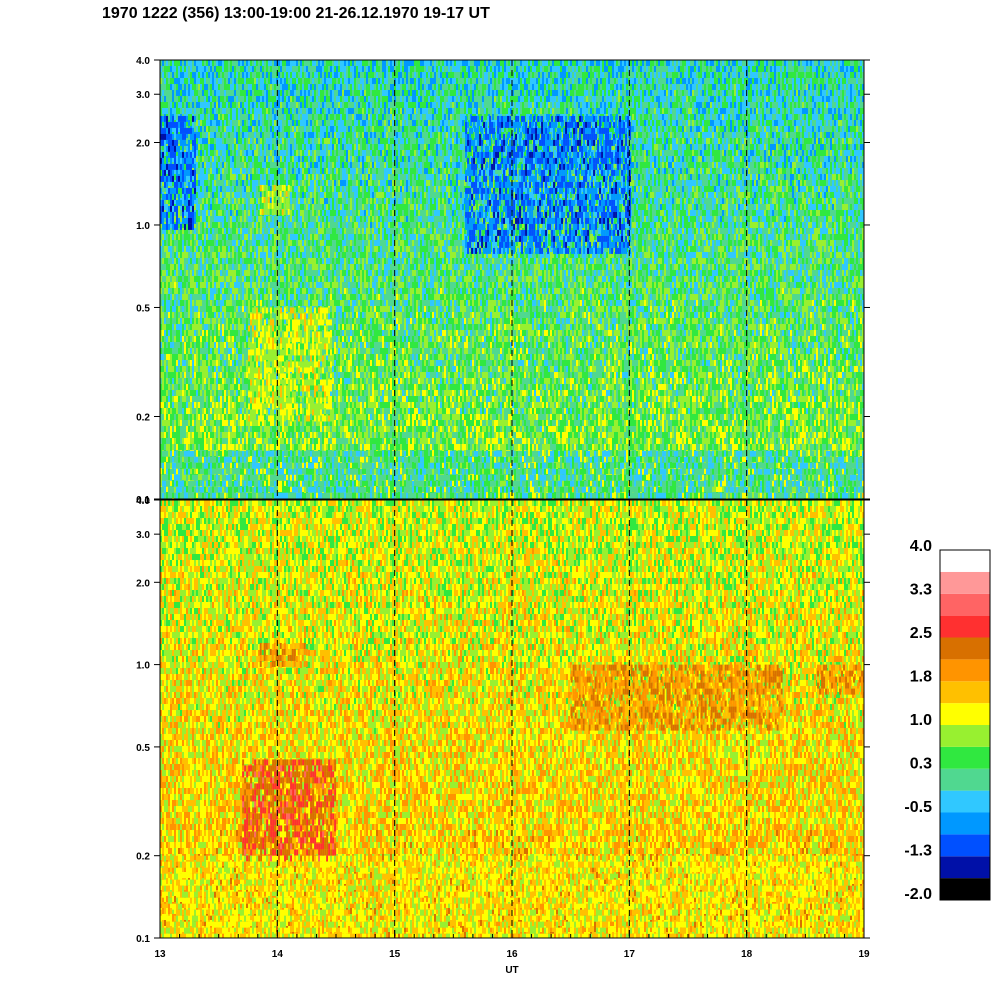  I want to click on colorbar-label: 1.0, so click(921, 720).